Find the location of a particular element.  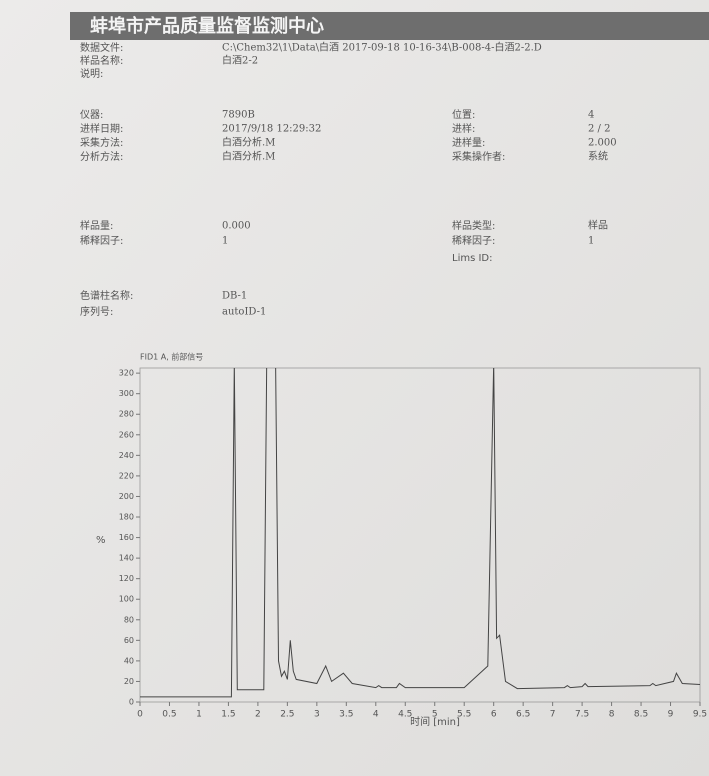

y-tick-label: 200 is located at coordinates (126, 496).